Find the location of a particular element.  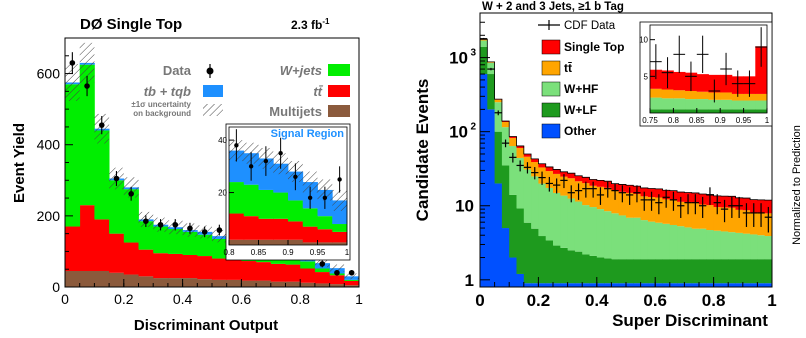

inset-y-tick-label: 5 is located at coordinates (646, 76).